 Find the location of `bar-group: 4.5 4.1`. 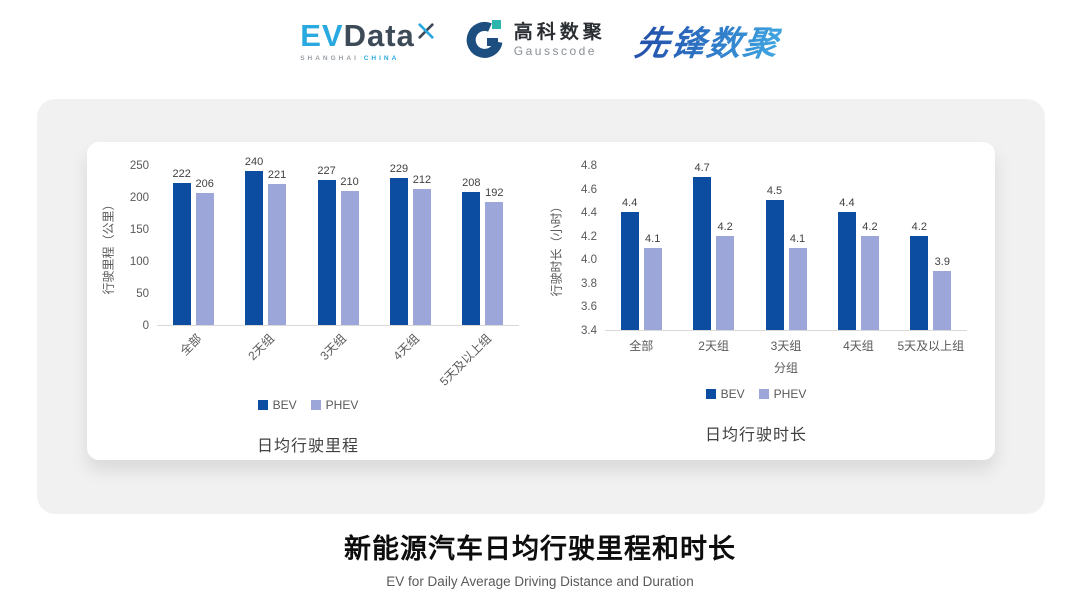

bar-group: 4.5 4.1 is located at coordinates (786, 248).